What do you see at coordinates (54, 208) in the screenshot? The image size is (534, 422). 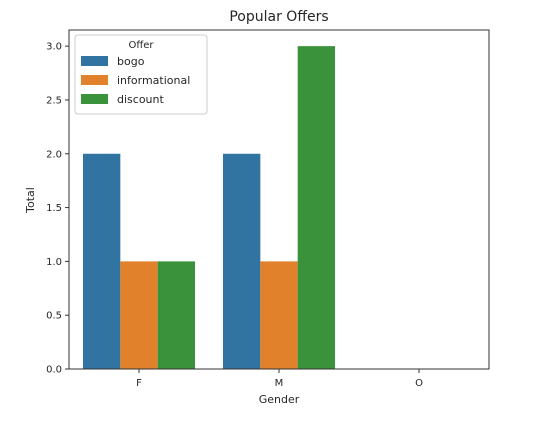 I see `y-tick-label: 1.5` at bounding box center [54, 208].